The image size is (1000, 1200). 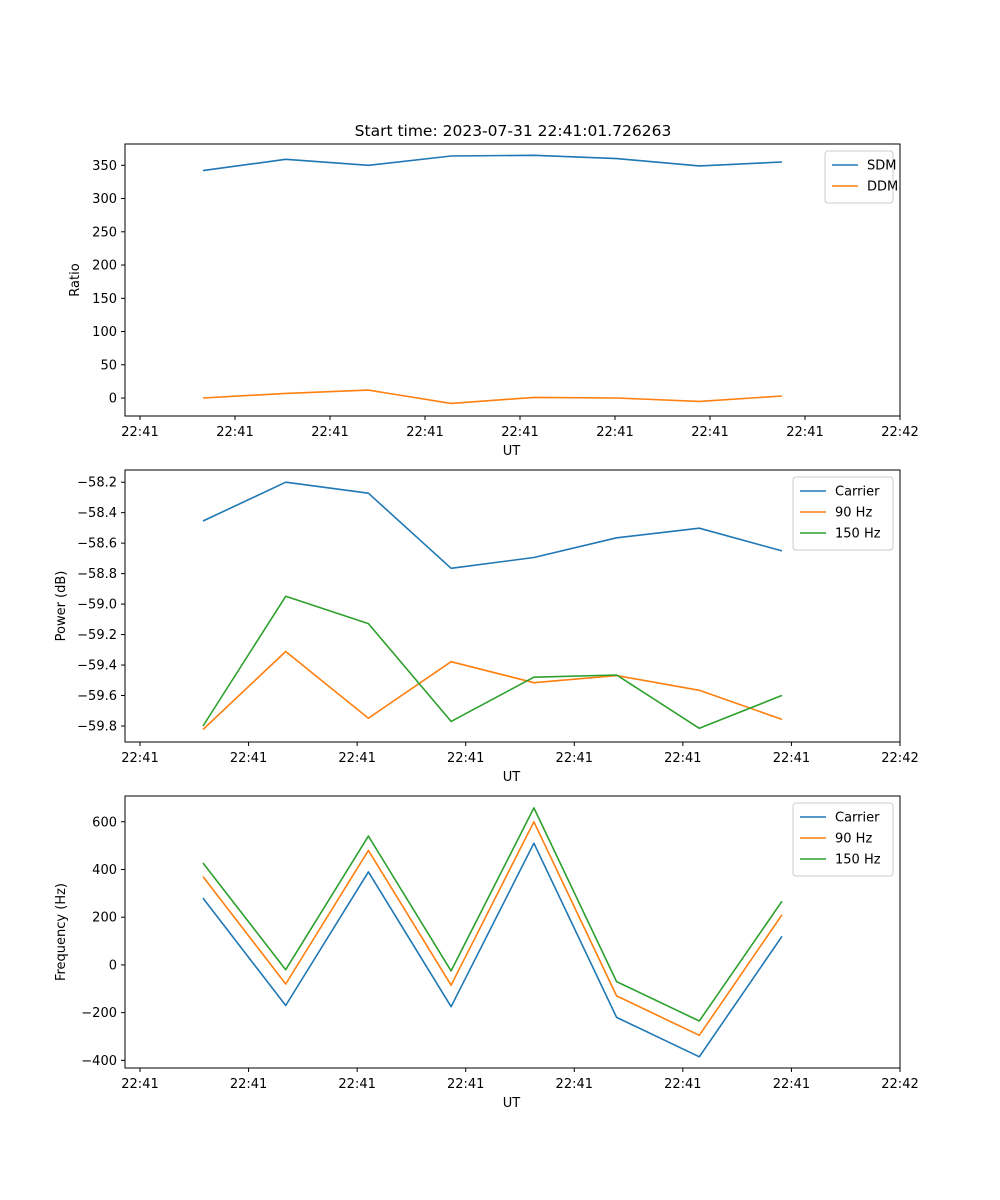 I want to click on y-axis-label: Ratio, so click(x=75, y=279).